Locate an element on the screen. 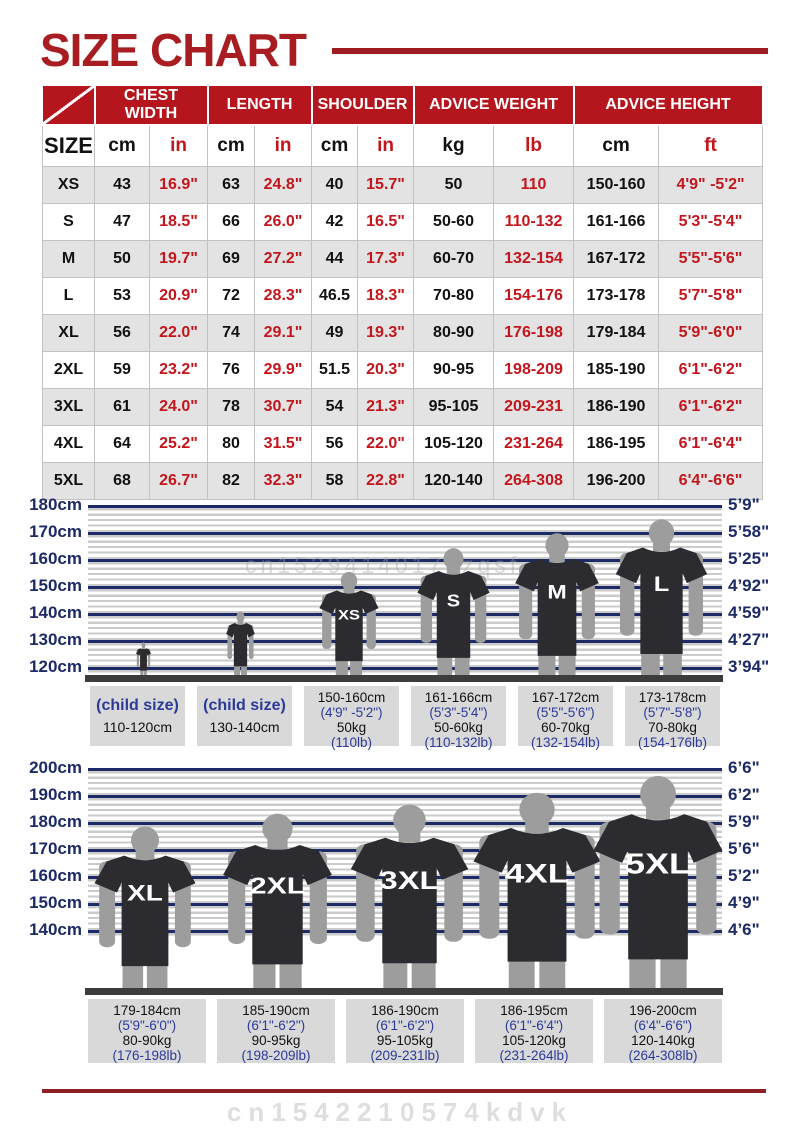 The height and width of the screenshot is (1137, 800). value-cell: 31.5" is located at coordinates (283, 444).